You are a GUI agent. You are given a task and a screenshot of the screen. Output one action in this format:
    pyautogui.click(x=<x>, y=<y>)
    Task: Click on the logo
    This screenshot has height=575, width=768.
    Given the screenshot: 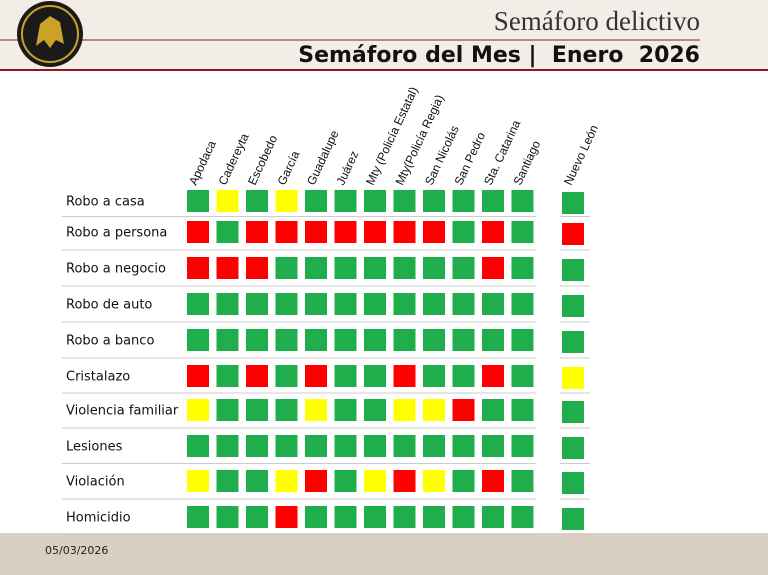 What is the action you would take?
    pyautogui.click(x=50, y=34)
    